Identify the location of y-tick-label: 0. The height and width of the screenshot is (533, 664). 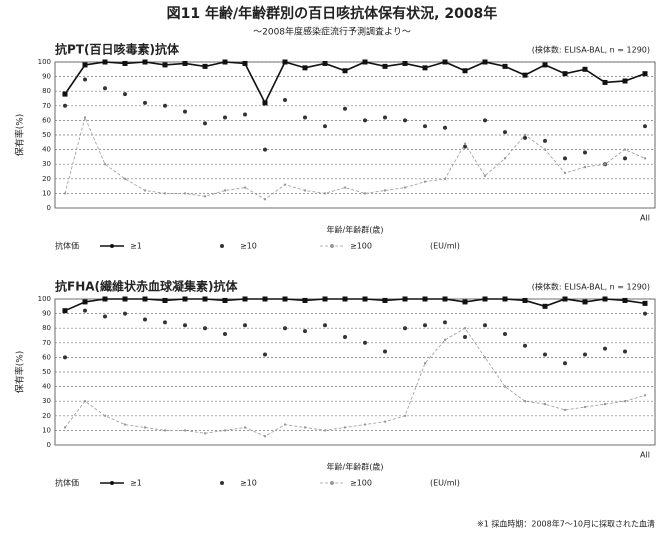
(49, 445).